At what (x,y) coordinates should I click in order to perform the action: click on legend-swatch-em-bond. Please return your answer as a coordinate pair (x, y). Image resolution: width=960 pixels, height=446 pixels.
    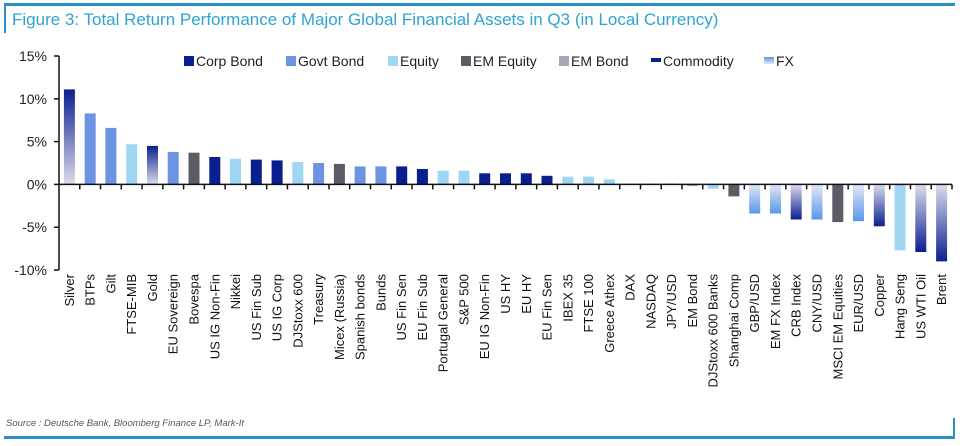
    Looking at the image, I should click on (564, 61).